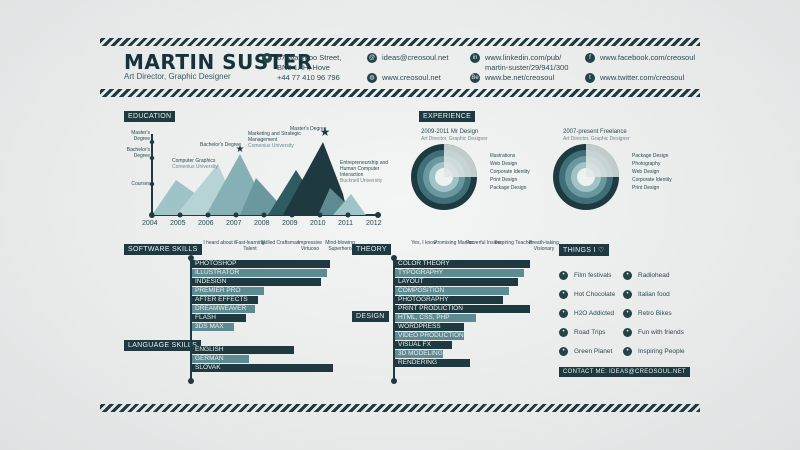 The image size is (800, 450). What do you see at coordinates (627, 294) in the screenshot?
I see `food-icon: •` at bounding box center [627, 294].